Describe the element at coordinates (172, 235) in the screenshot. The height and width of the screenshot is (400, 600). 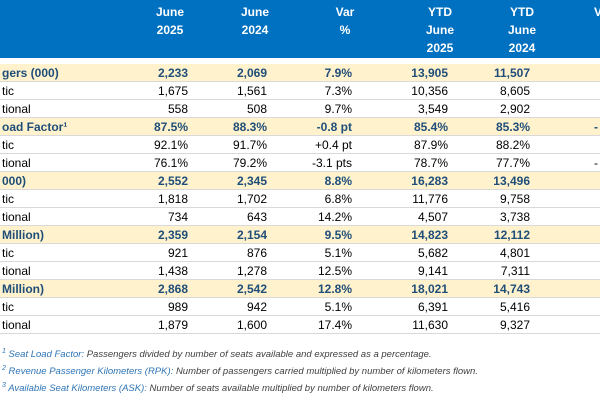
I see `cell-value: 2,359` at that location.